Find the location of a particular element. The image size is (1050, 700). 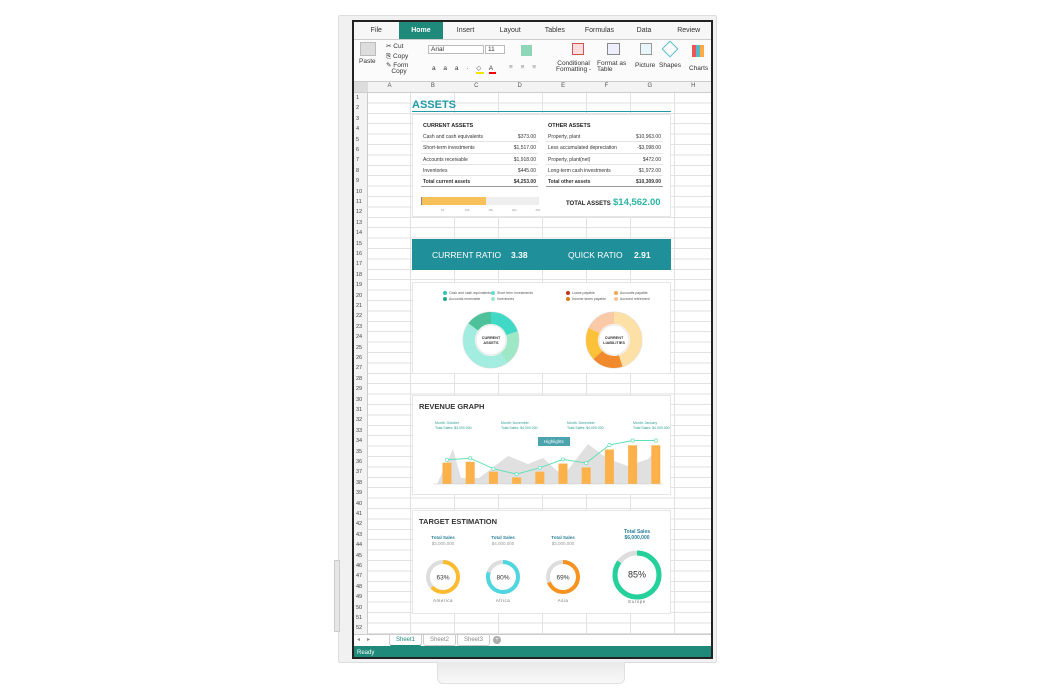

row-header: 4 is located at coordinates (358, 129).